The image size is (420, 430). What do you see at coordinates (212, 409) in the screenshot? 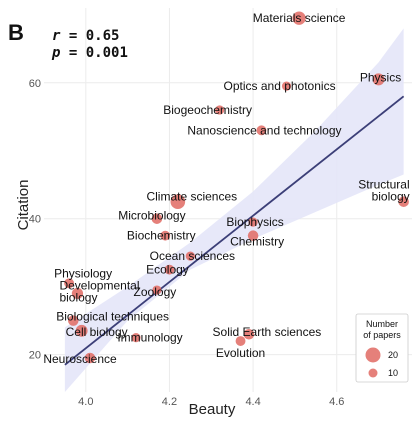
I see `x-axis-title: Beauty` at bounding box center [212, 409].